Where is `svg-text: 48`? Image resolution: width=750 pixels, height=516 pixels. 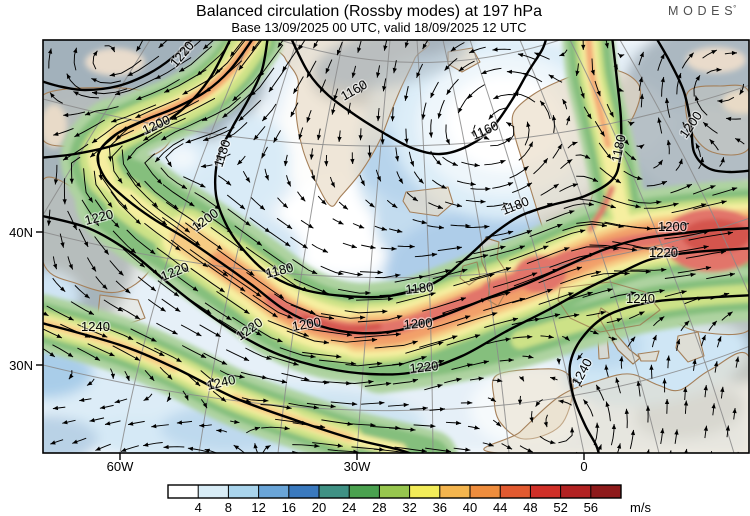 svg-text: 48 is located at coordinates (530, 507).